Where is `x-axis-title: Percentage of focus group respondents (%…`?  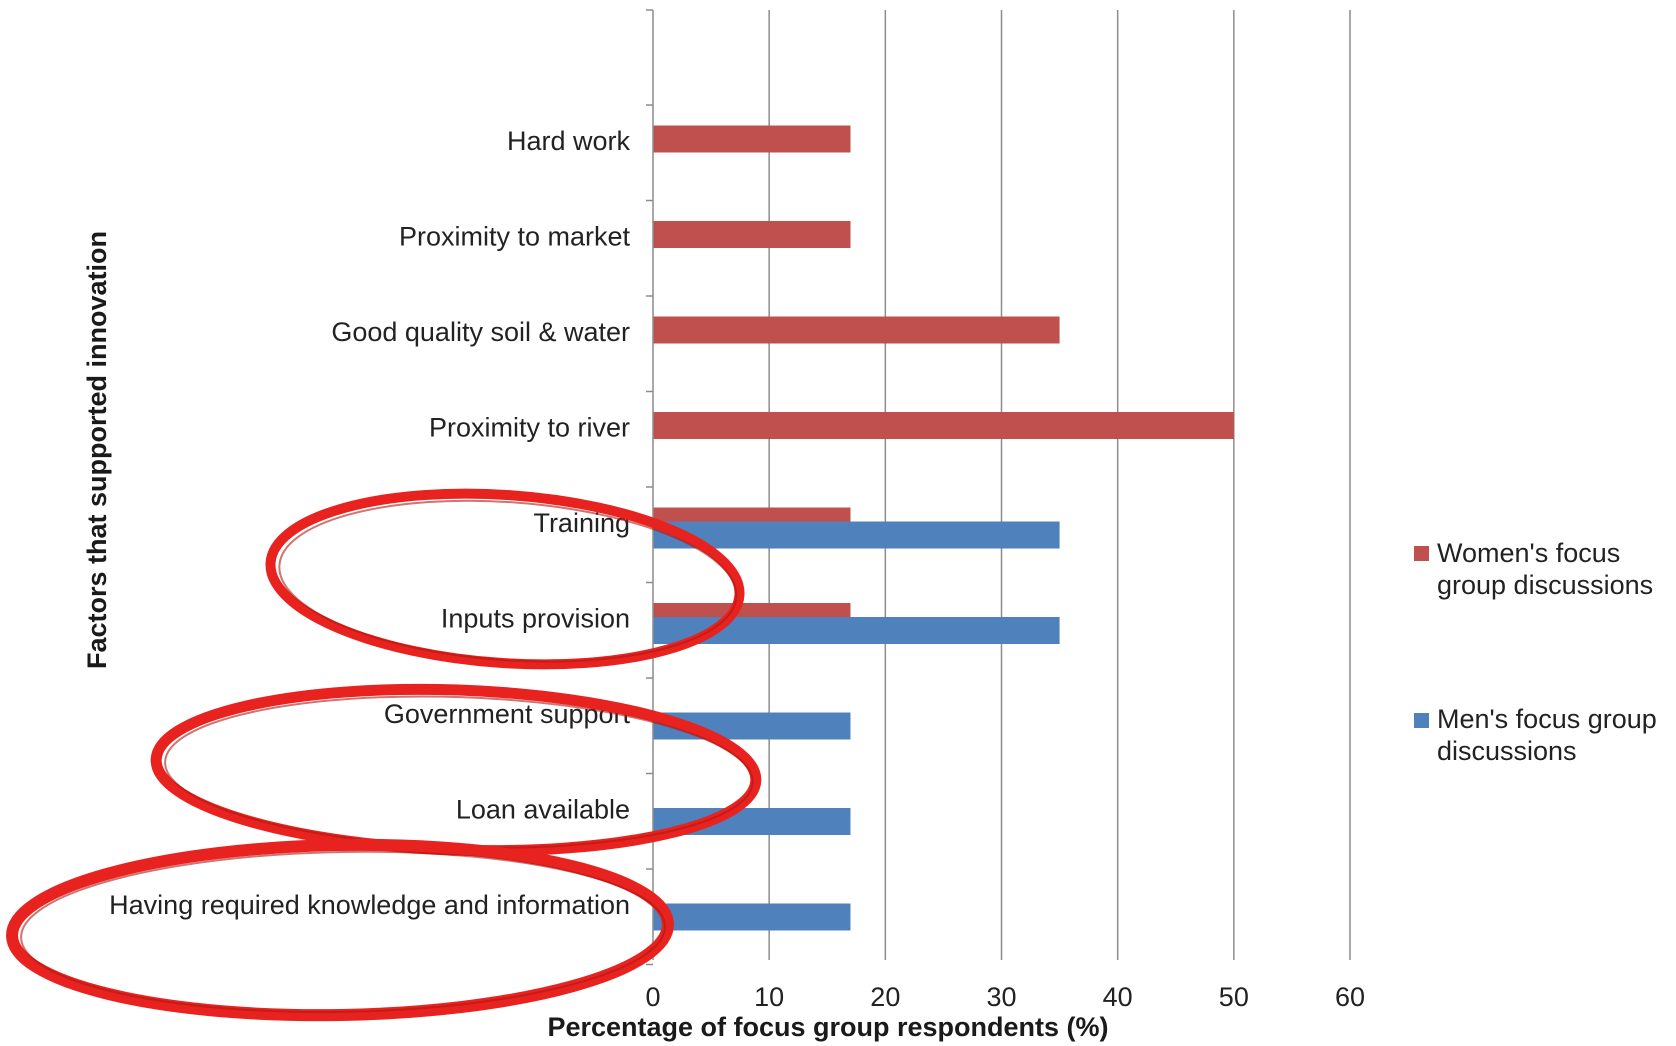 x-axis-title: Percentage of focus group respondents (%… is located at coordinates (827, 1027).